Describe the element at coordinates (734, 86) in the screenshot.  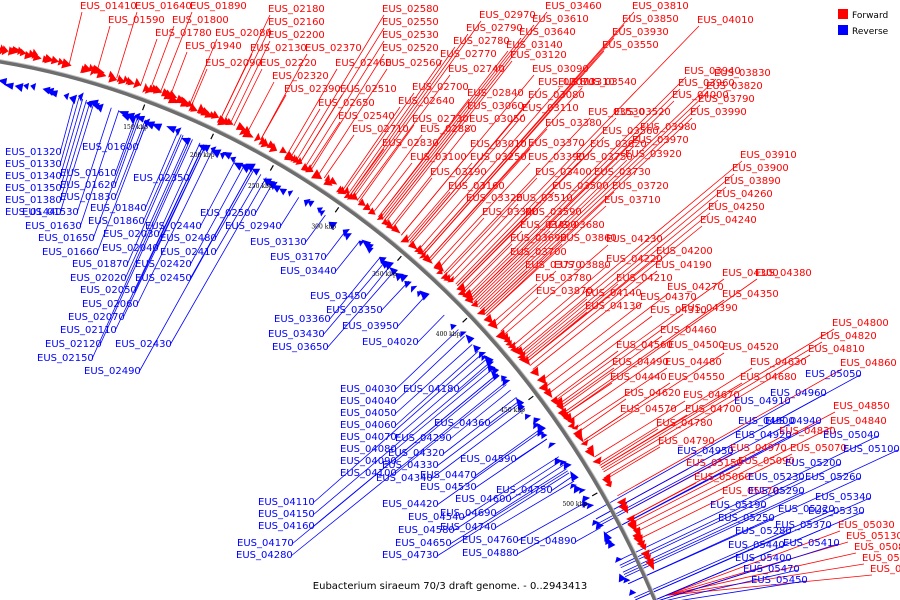
I see `forward-gene-label: EUS_03820` at that location.